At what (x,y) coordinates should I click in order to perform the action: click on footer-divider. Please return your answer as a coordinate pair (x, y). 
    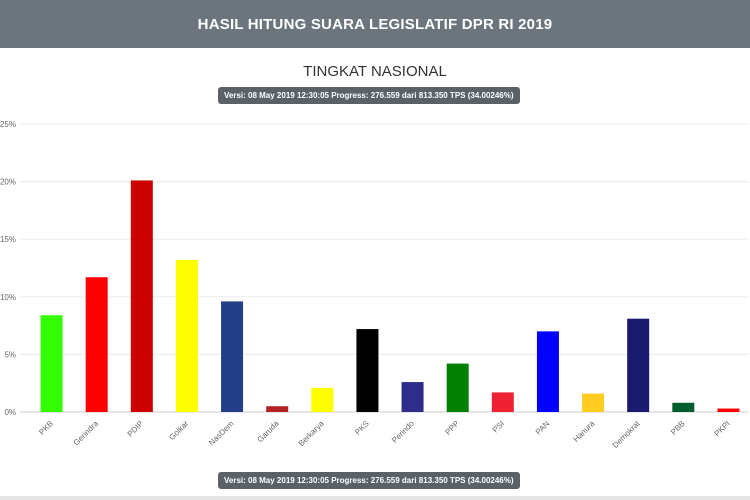
    Looking at the image, I should click on (375, 498).